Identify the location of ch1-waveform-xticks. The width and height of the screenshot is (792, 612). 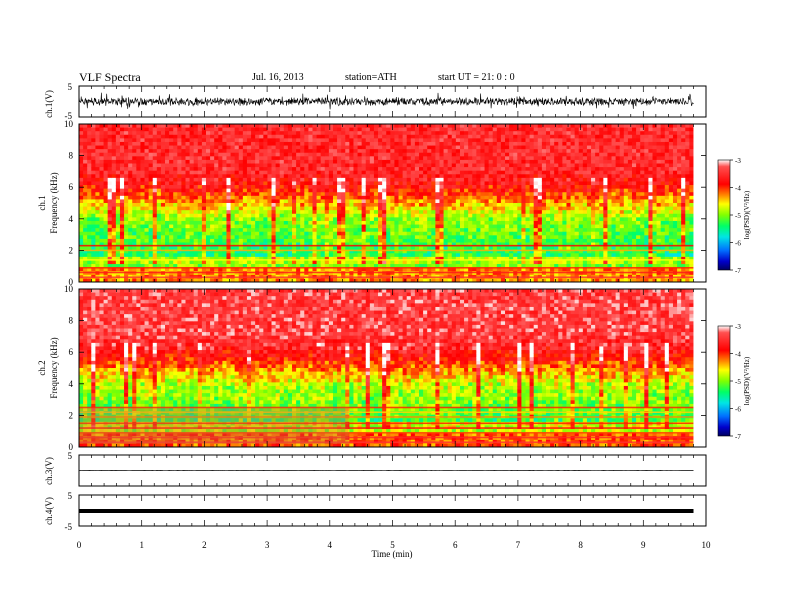
(392, 101).